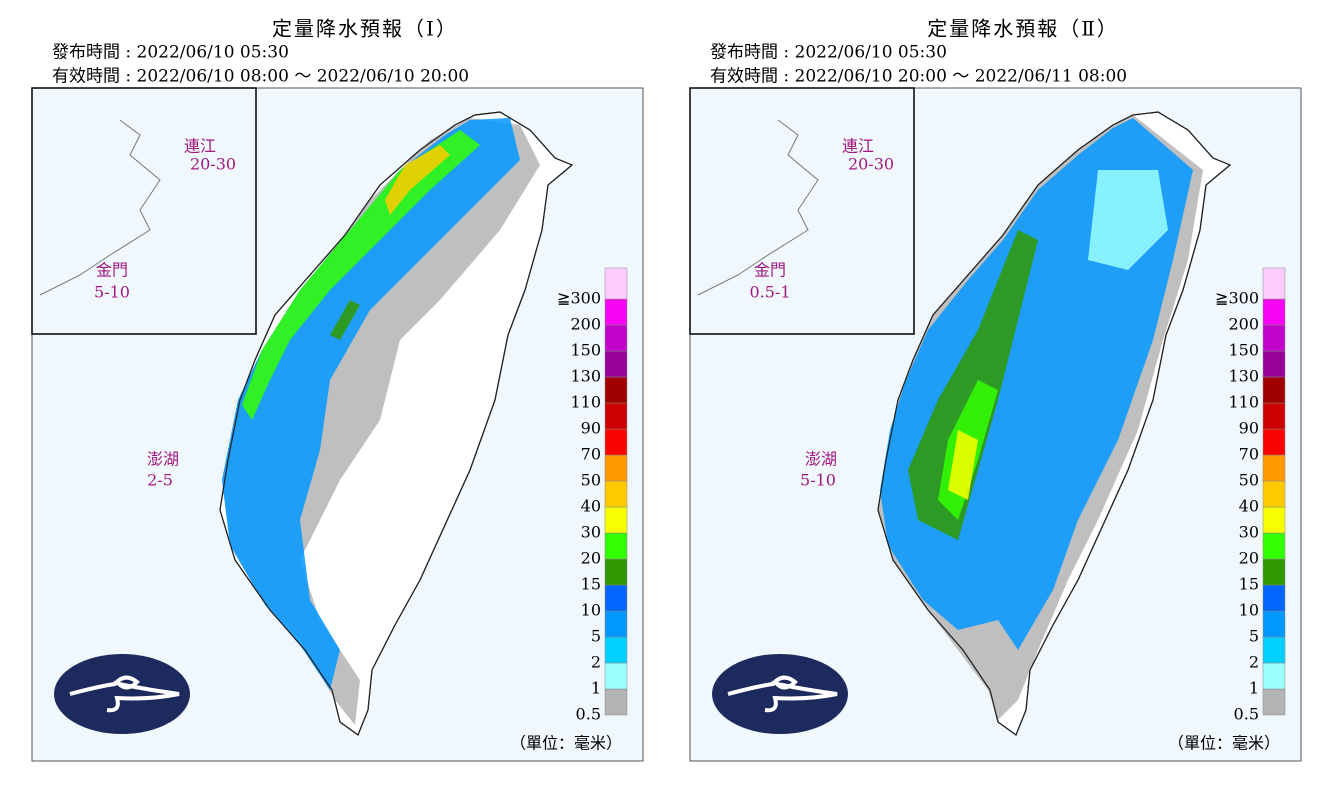 The image size is (1331, 788). I want to click on place-range: 2-5, so click(160, 480).